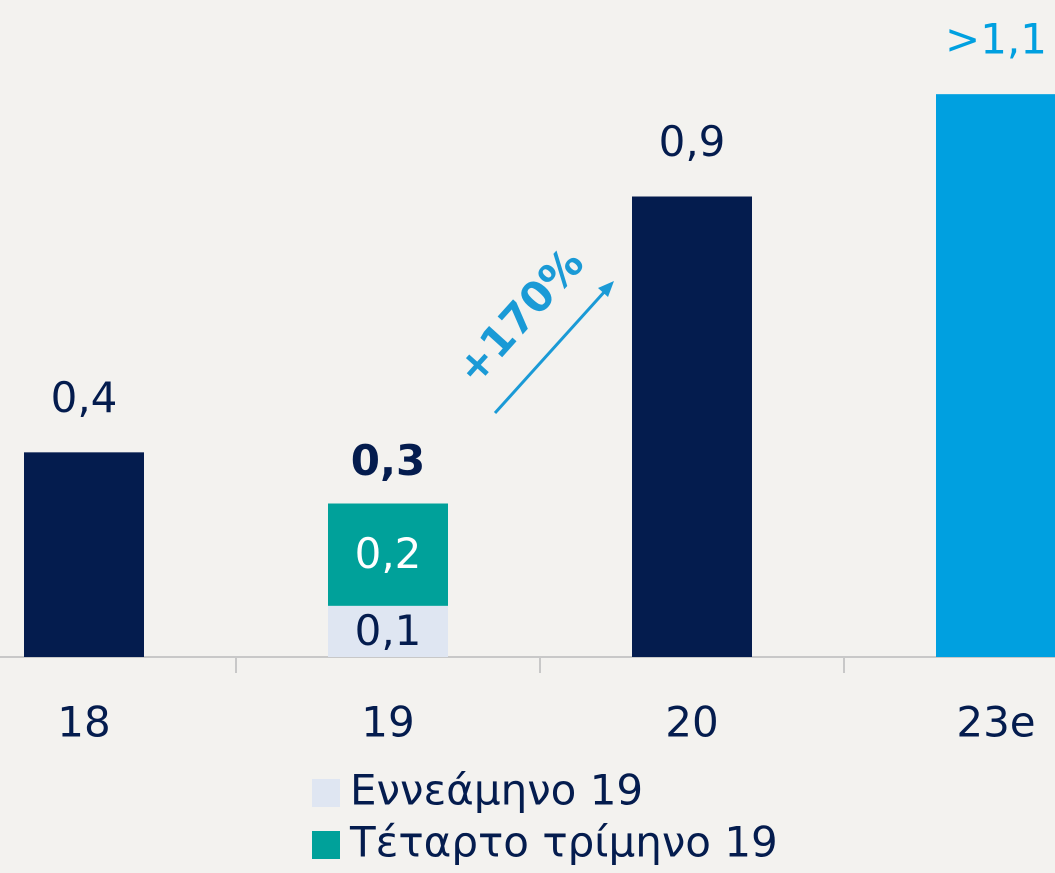 Image resolution: width=1055 pixels, height=873 pixels. Describe the element at coordinates (84, 397) in the screenshot. I see `value-label: 0,4` at that location.